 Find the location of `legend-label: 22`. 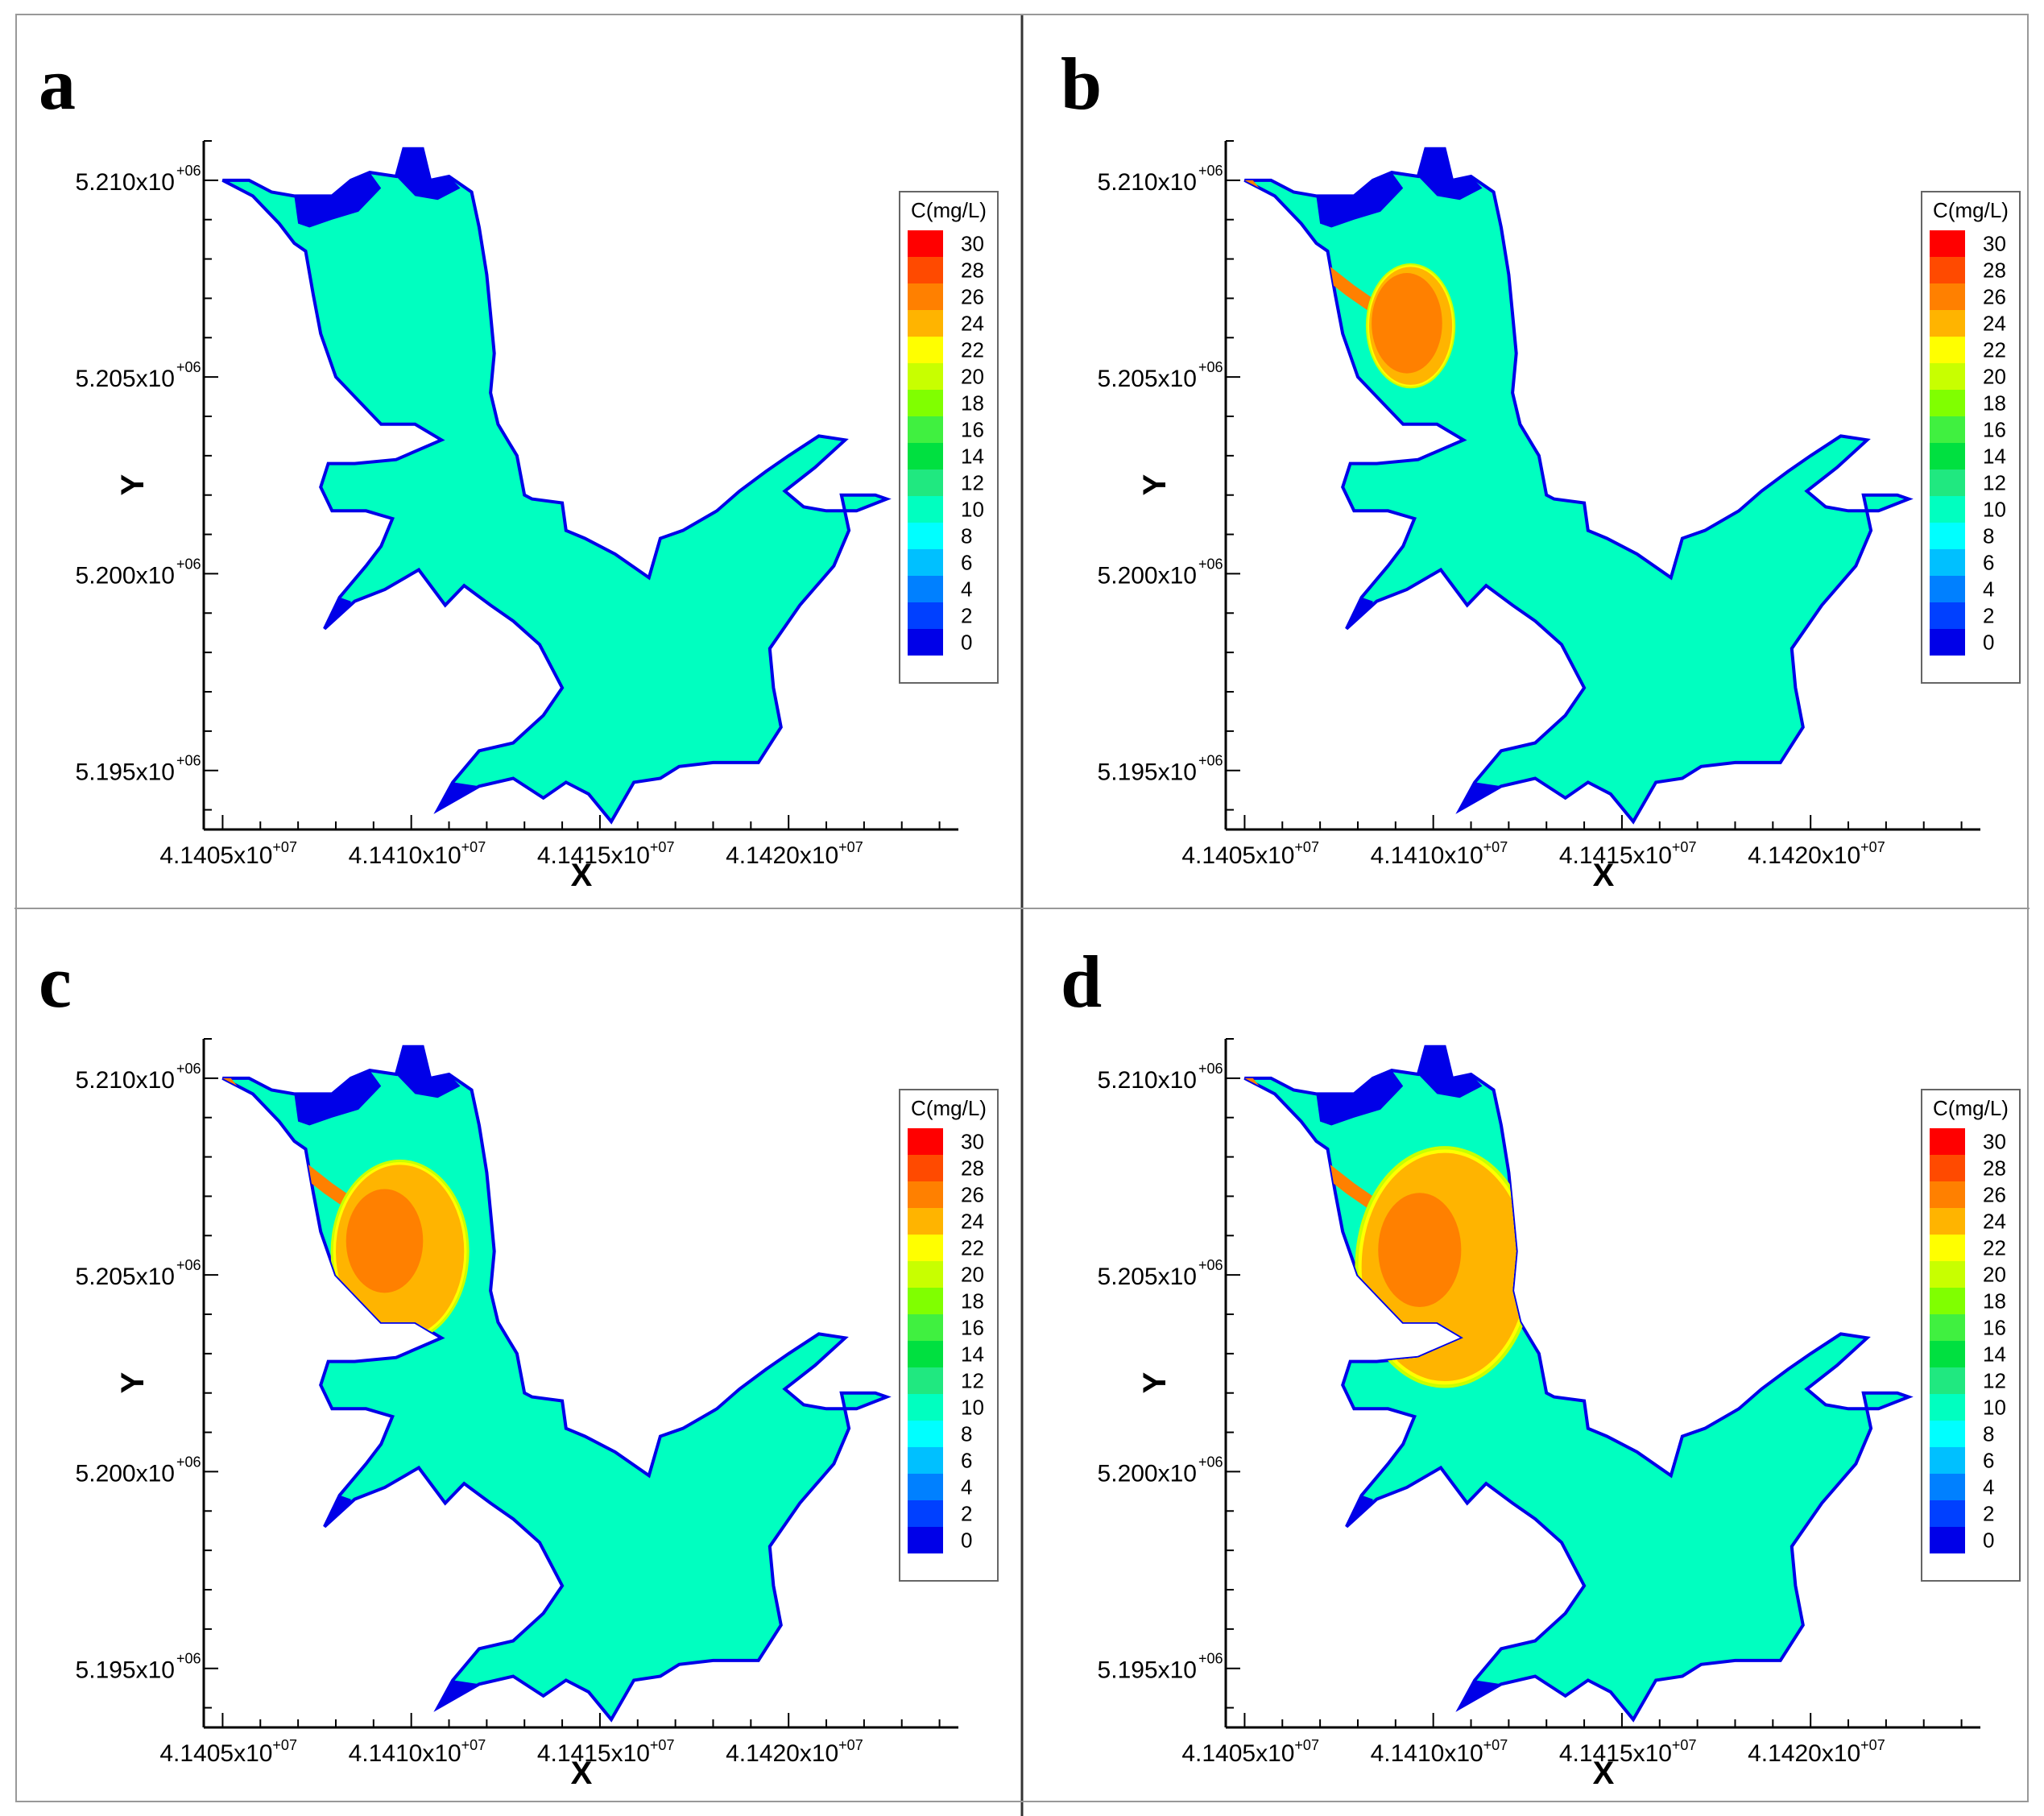

legend-label: 22 is located at coordinates (972, 350).